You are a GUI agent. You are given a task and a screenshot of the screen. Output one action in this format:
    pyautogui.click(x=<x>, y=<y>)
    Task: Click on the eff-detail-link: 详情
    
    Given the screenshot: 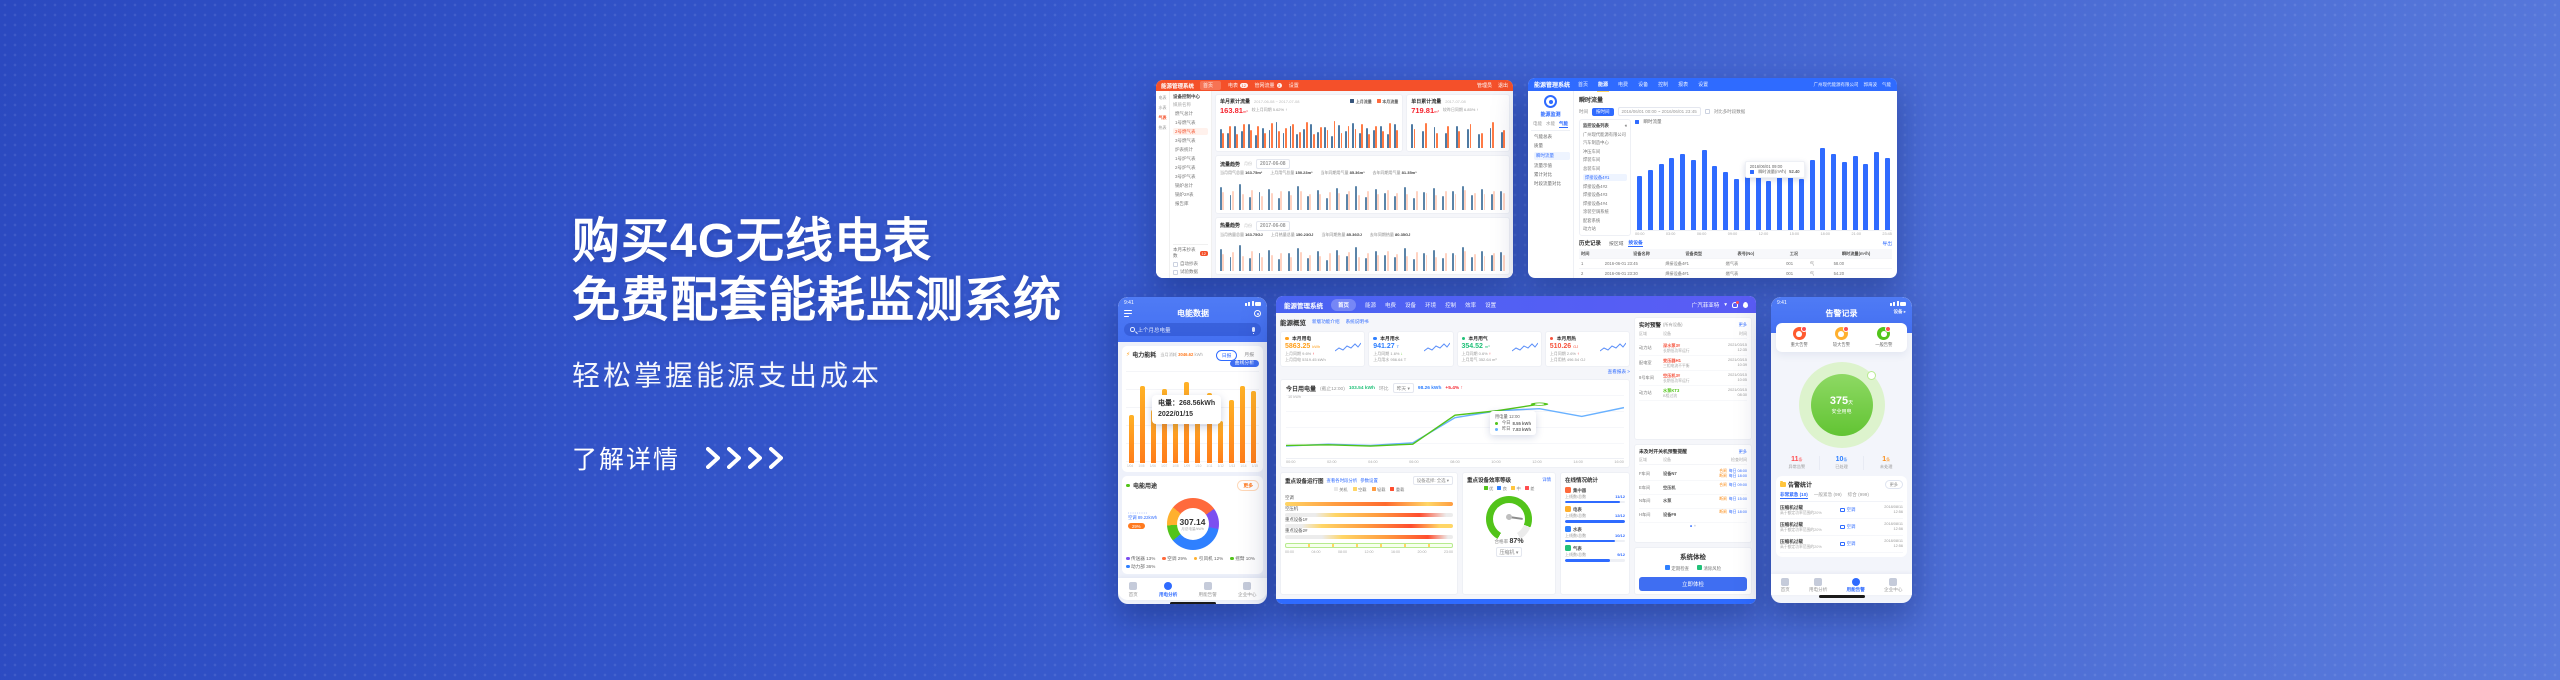 What is the action you would take?
    pyautogui.click(x=1546, y=479)
    